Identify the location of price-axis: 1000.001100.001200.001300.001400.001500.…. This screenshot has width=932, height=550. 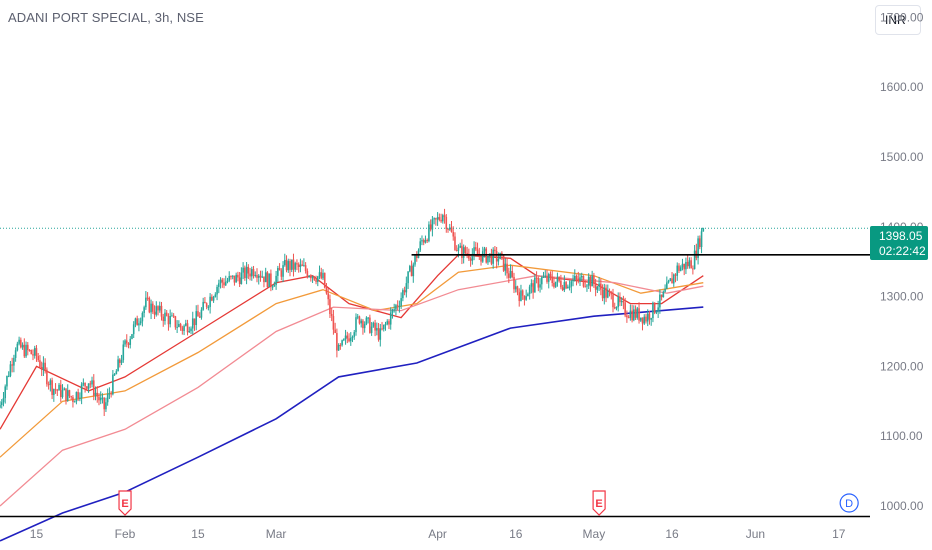
(902, 261).